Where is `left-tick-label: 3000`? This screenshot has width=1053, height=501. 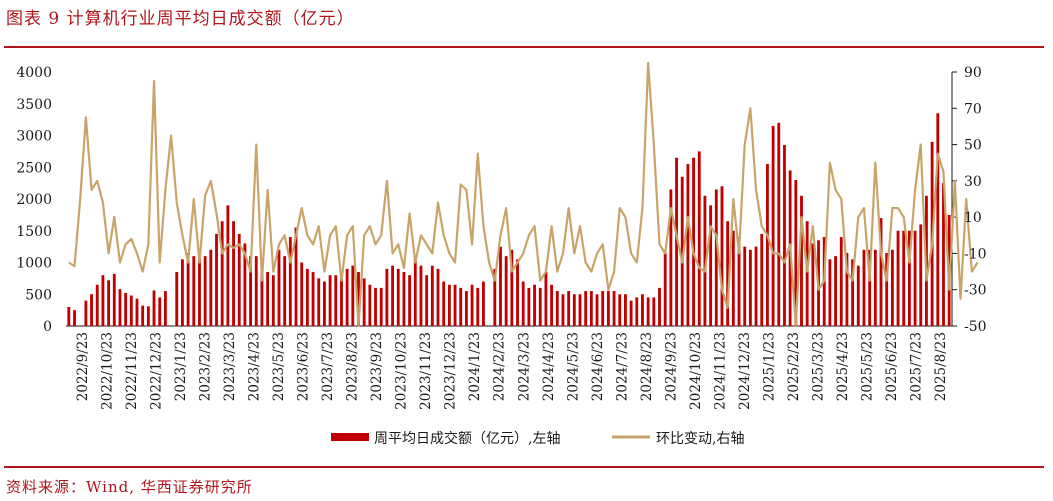 left-tick-label: 3000 is located at coordinates (34, 137).